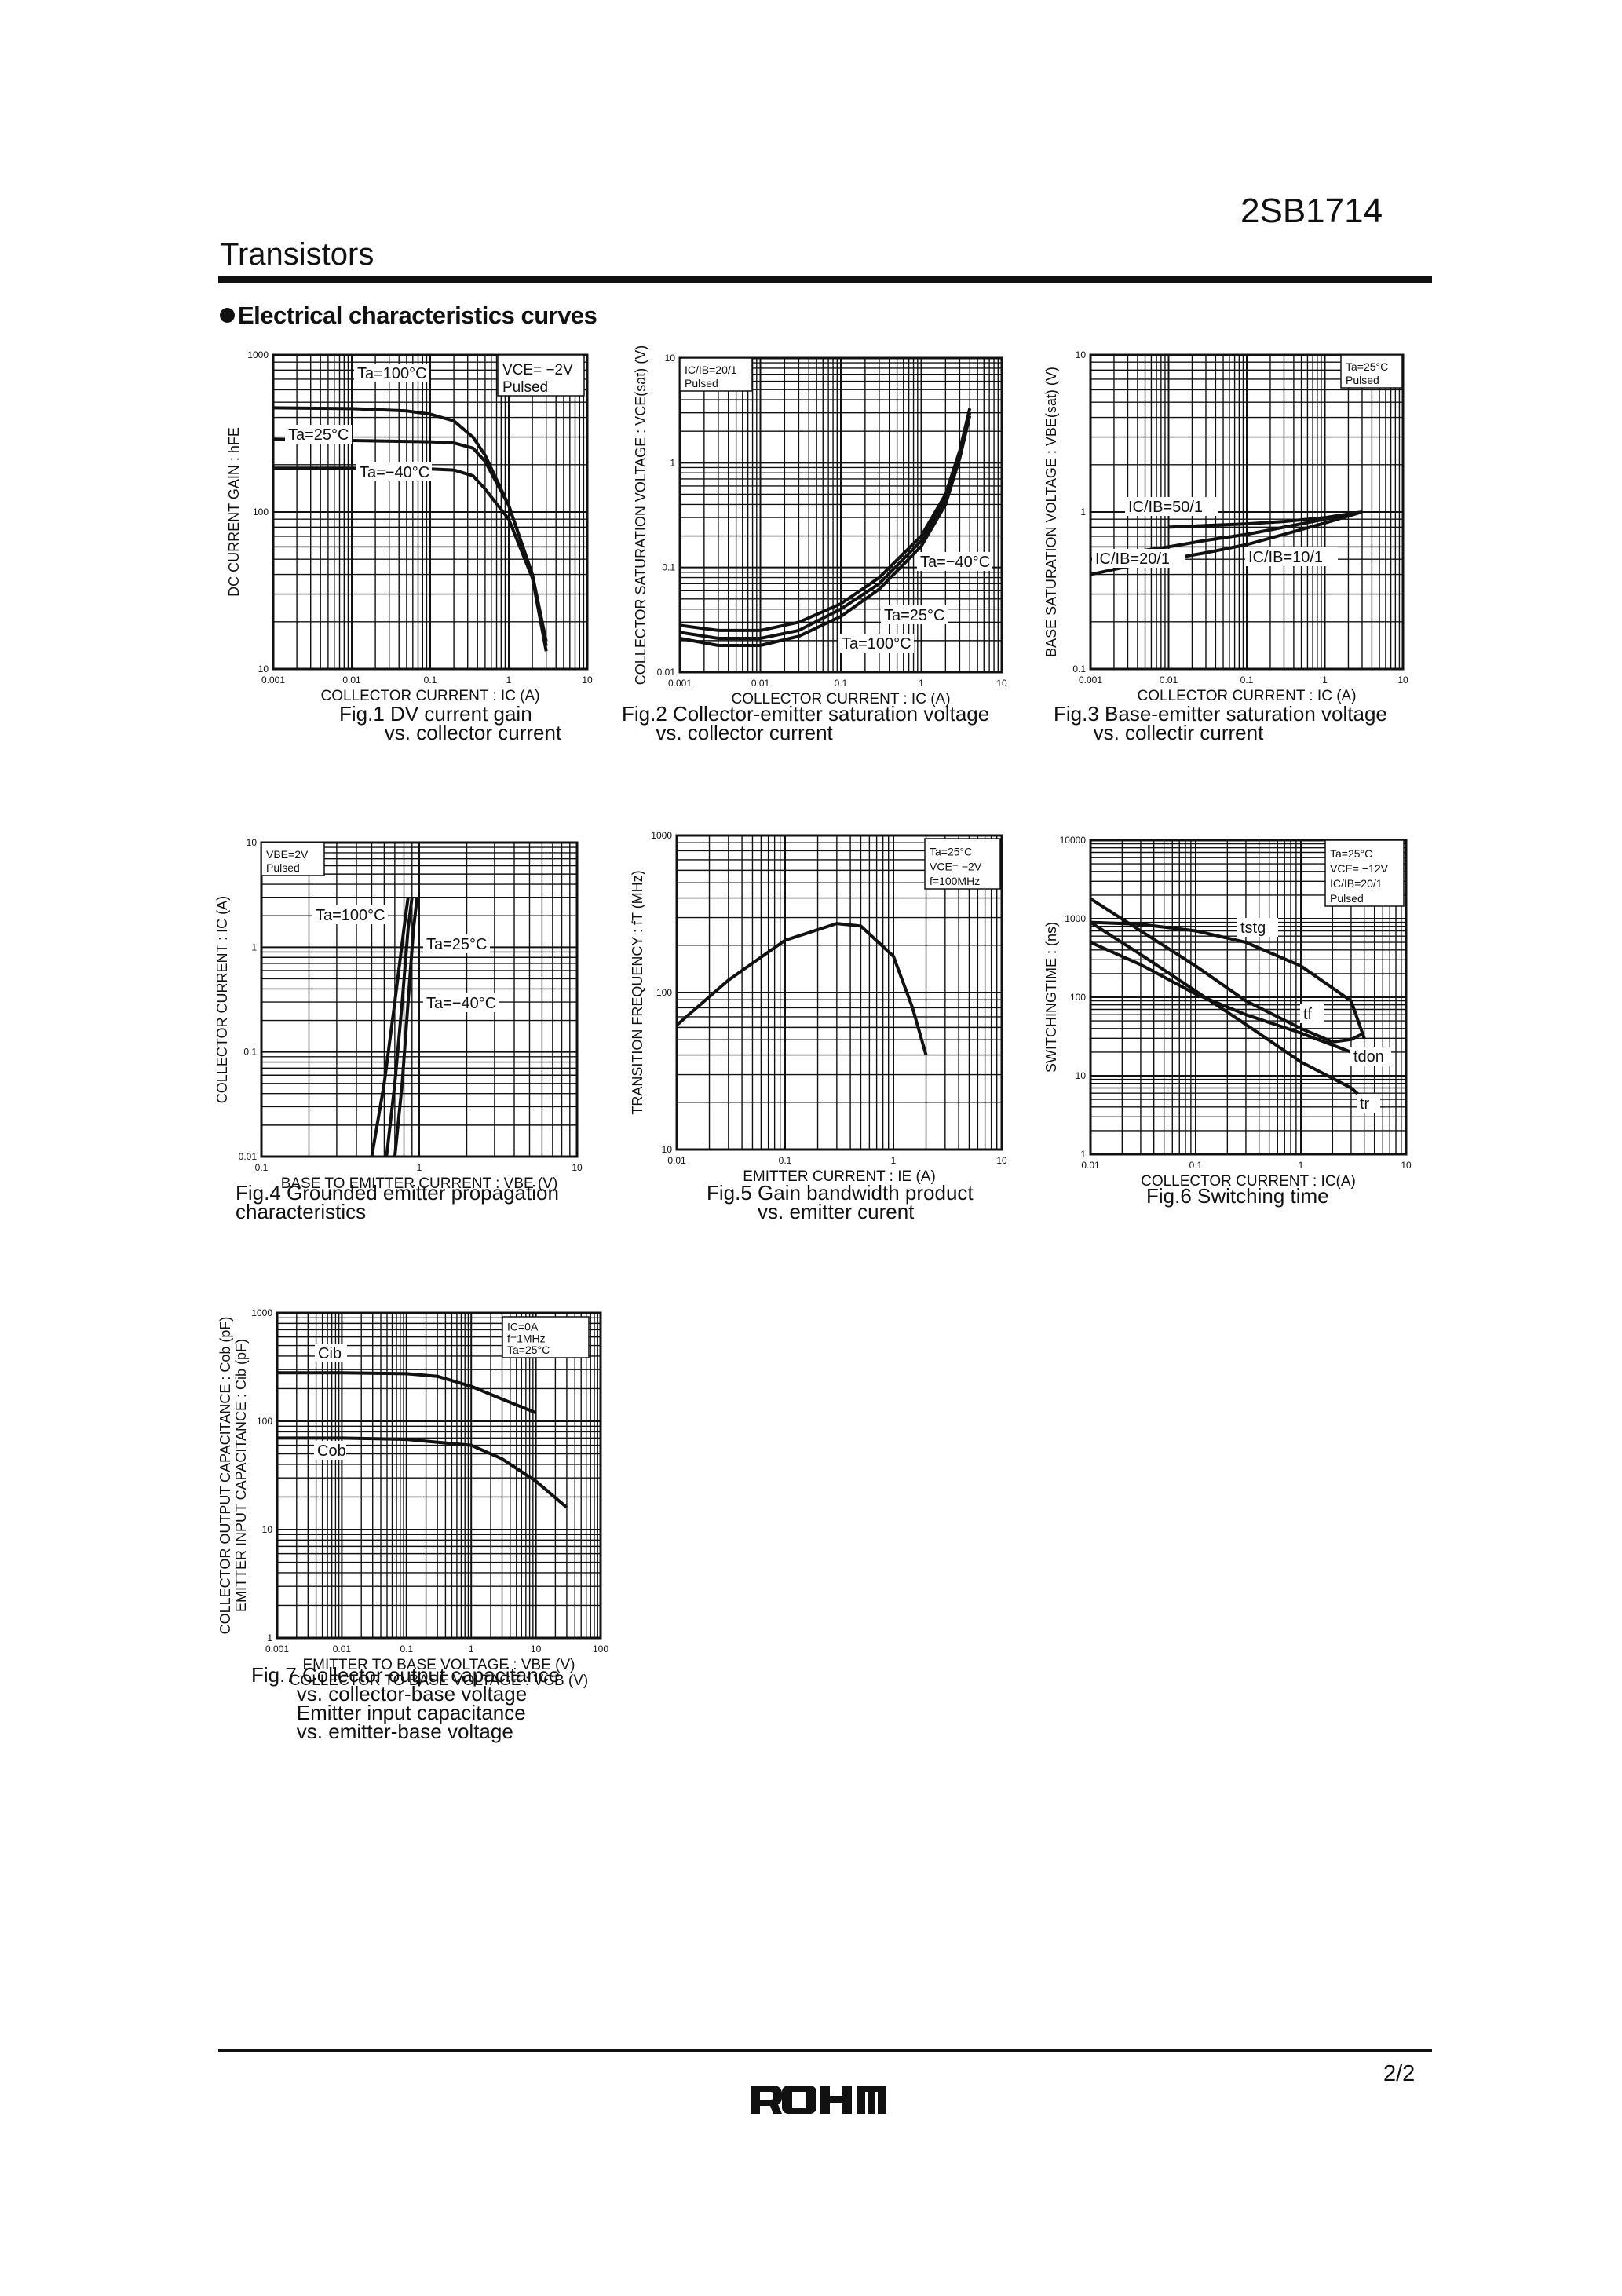  Describe the element at coordinates (728, 733) in the screenshot. I see `figure-caption: vs. collector current` at that location.